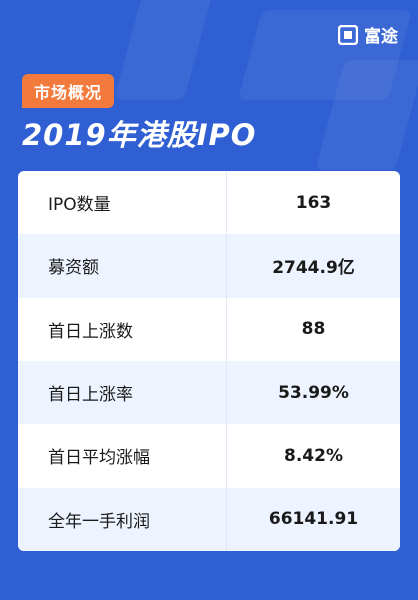 The width and height of the screenshot is (418, 600). I want to click on row-label: IPO数量, so click(122, 203).